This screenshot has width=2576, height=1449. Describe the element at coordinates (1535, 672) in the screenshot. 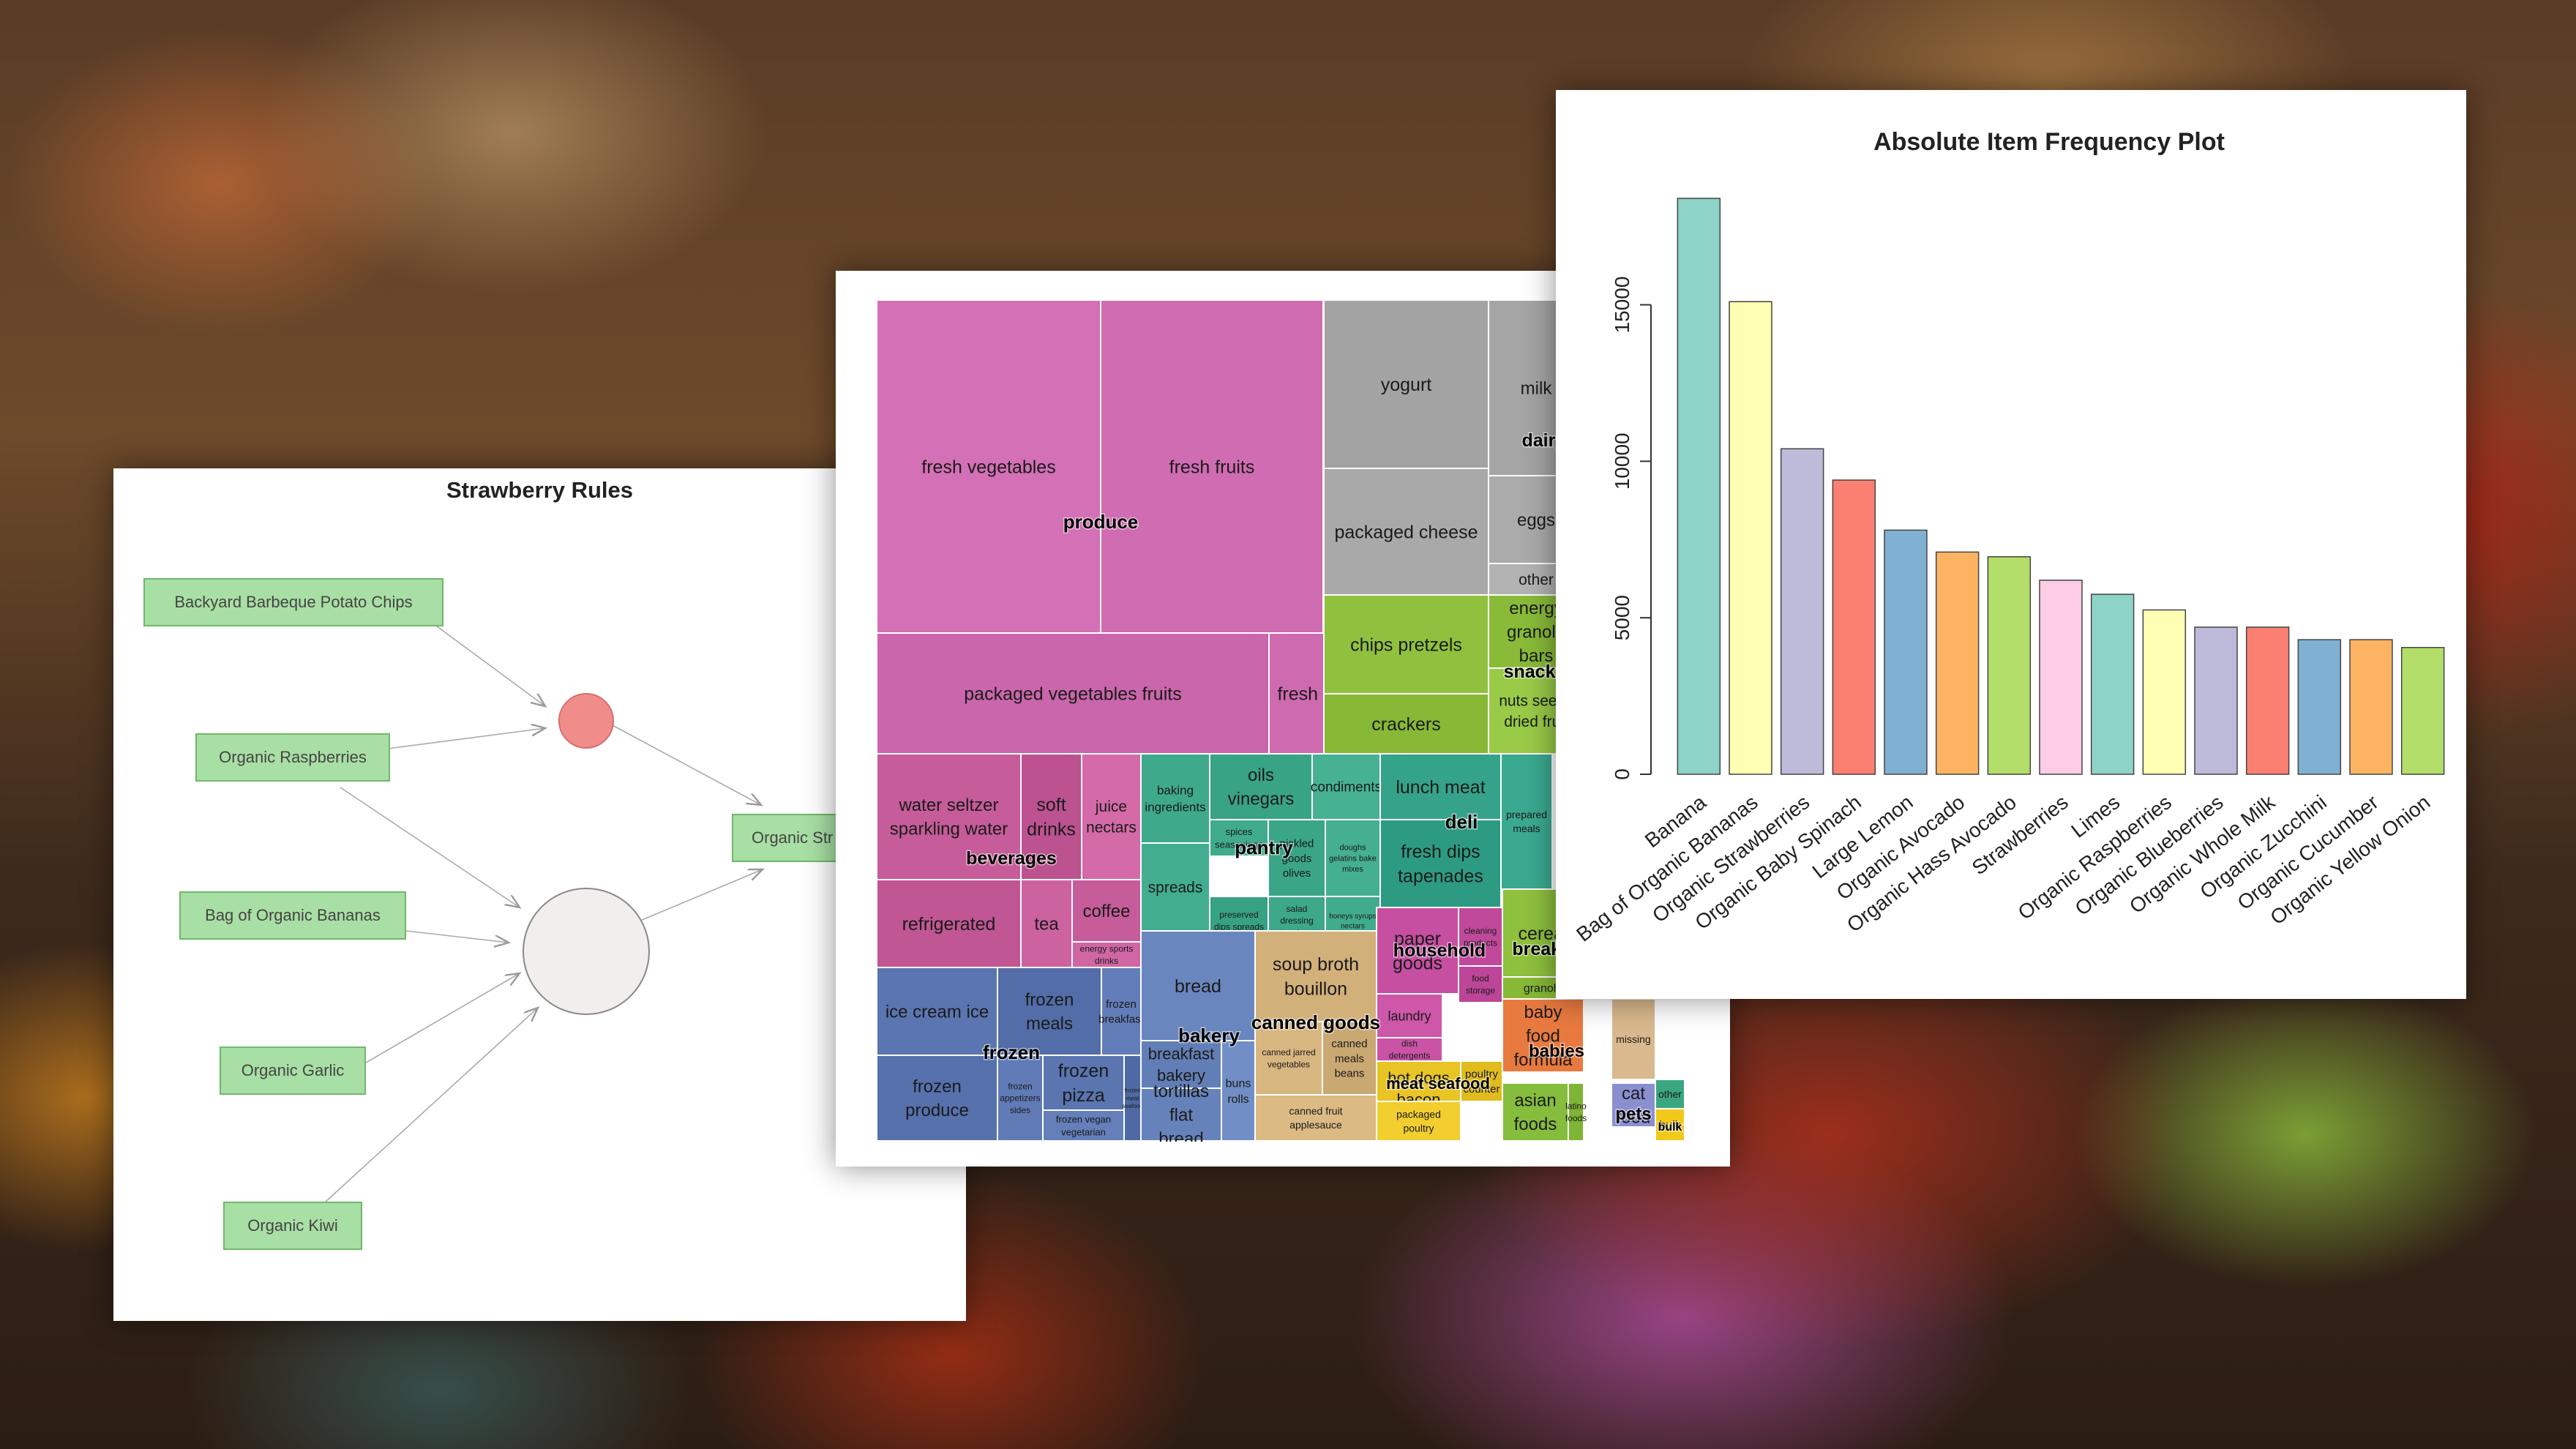

I see `treemap-group-label: snacks` at that location.